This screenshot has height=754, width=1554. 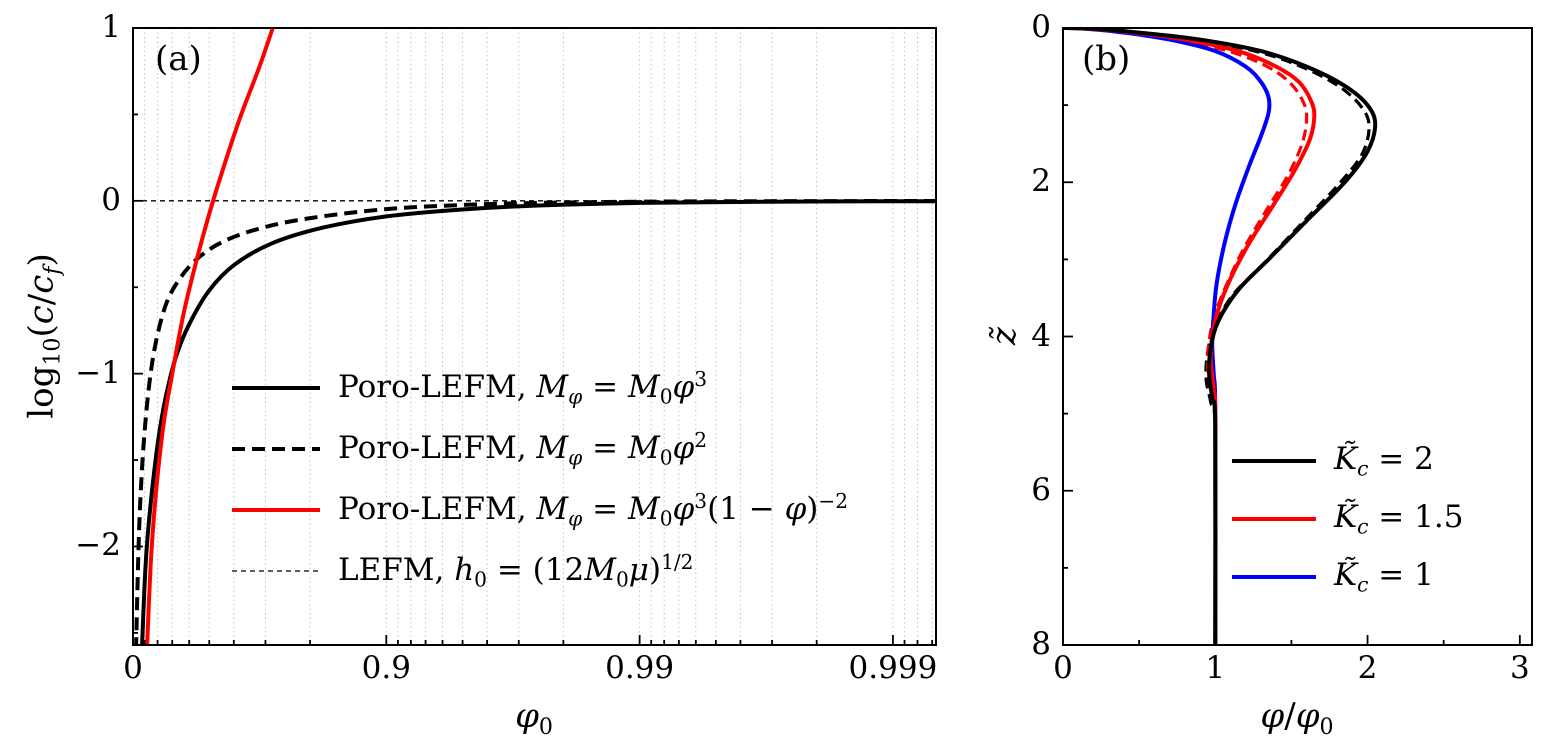 I want to click on legend-entry-Kc2: K̃c = 2, so click(x=1346, y=461).